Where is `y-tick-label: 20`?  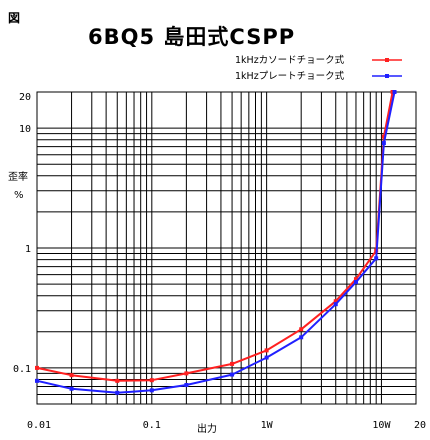
y-tick-label: 20 is located at coordinates (25, 97).